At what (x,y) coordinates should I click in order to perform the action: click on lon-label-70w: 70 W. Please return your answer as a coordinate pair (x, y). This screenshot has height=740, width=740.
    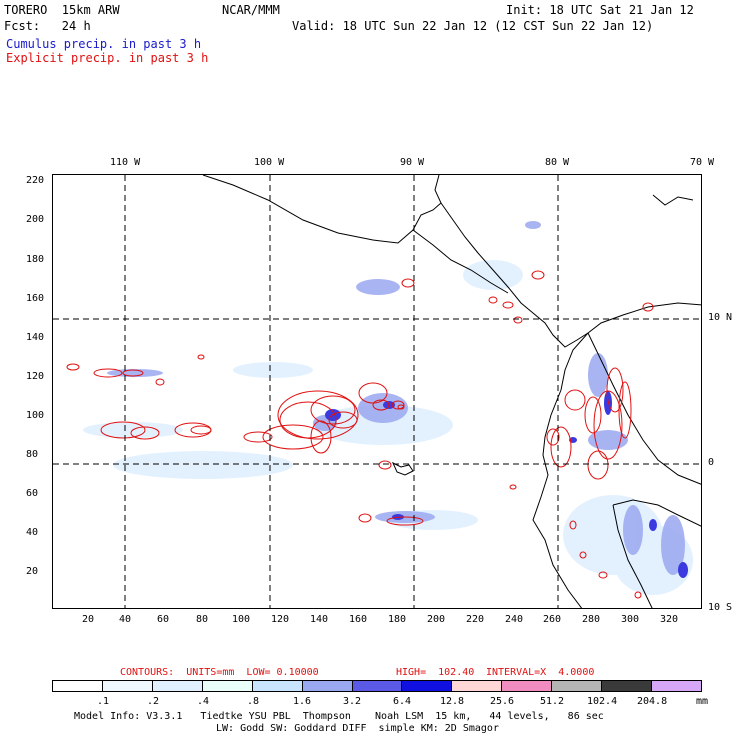
    Looking at the image, I should click on (702, 162).